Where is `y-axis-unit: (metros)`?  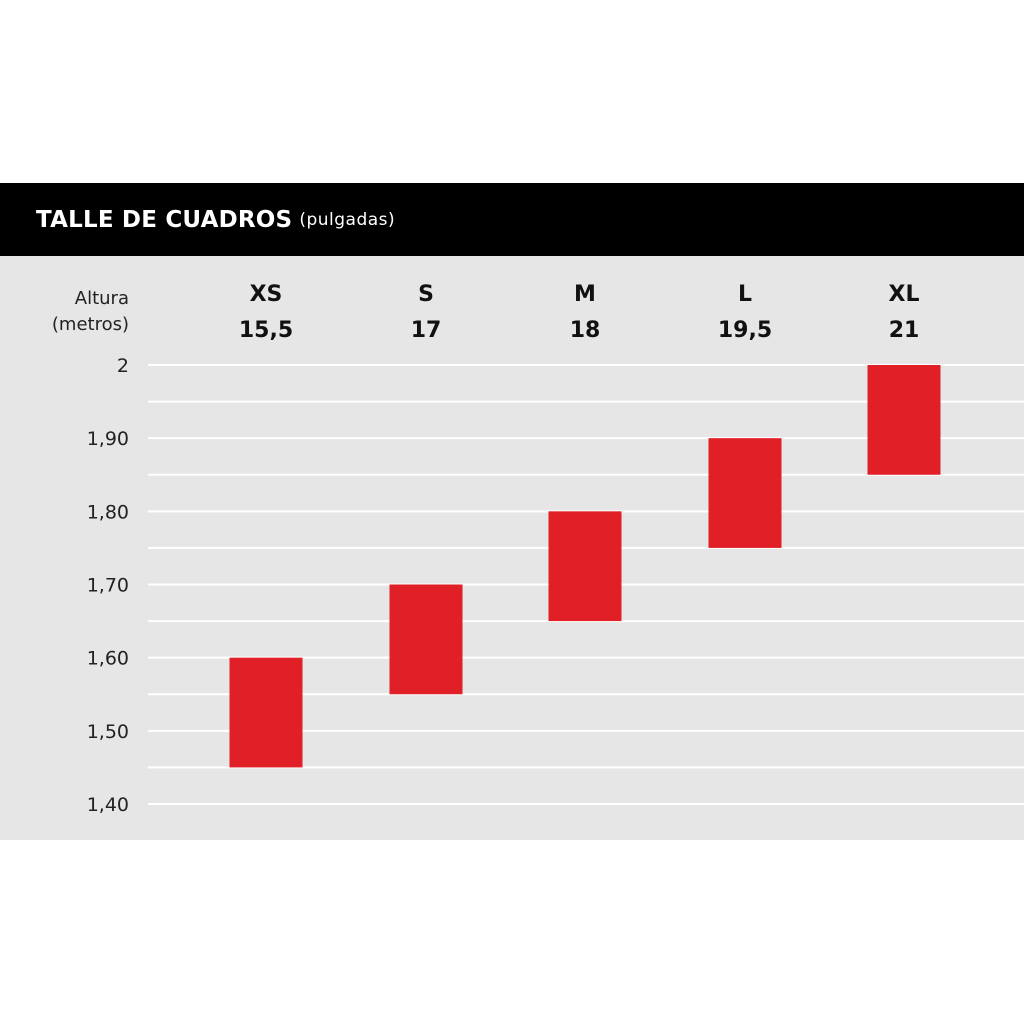
y-axis-unit: (metros) is located at coordinates (90, 324).